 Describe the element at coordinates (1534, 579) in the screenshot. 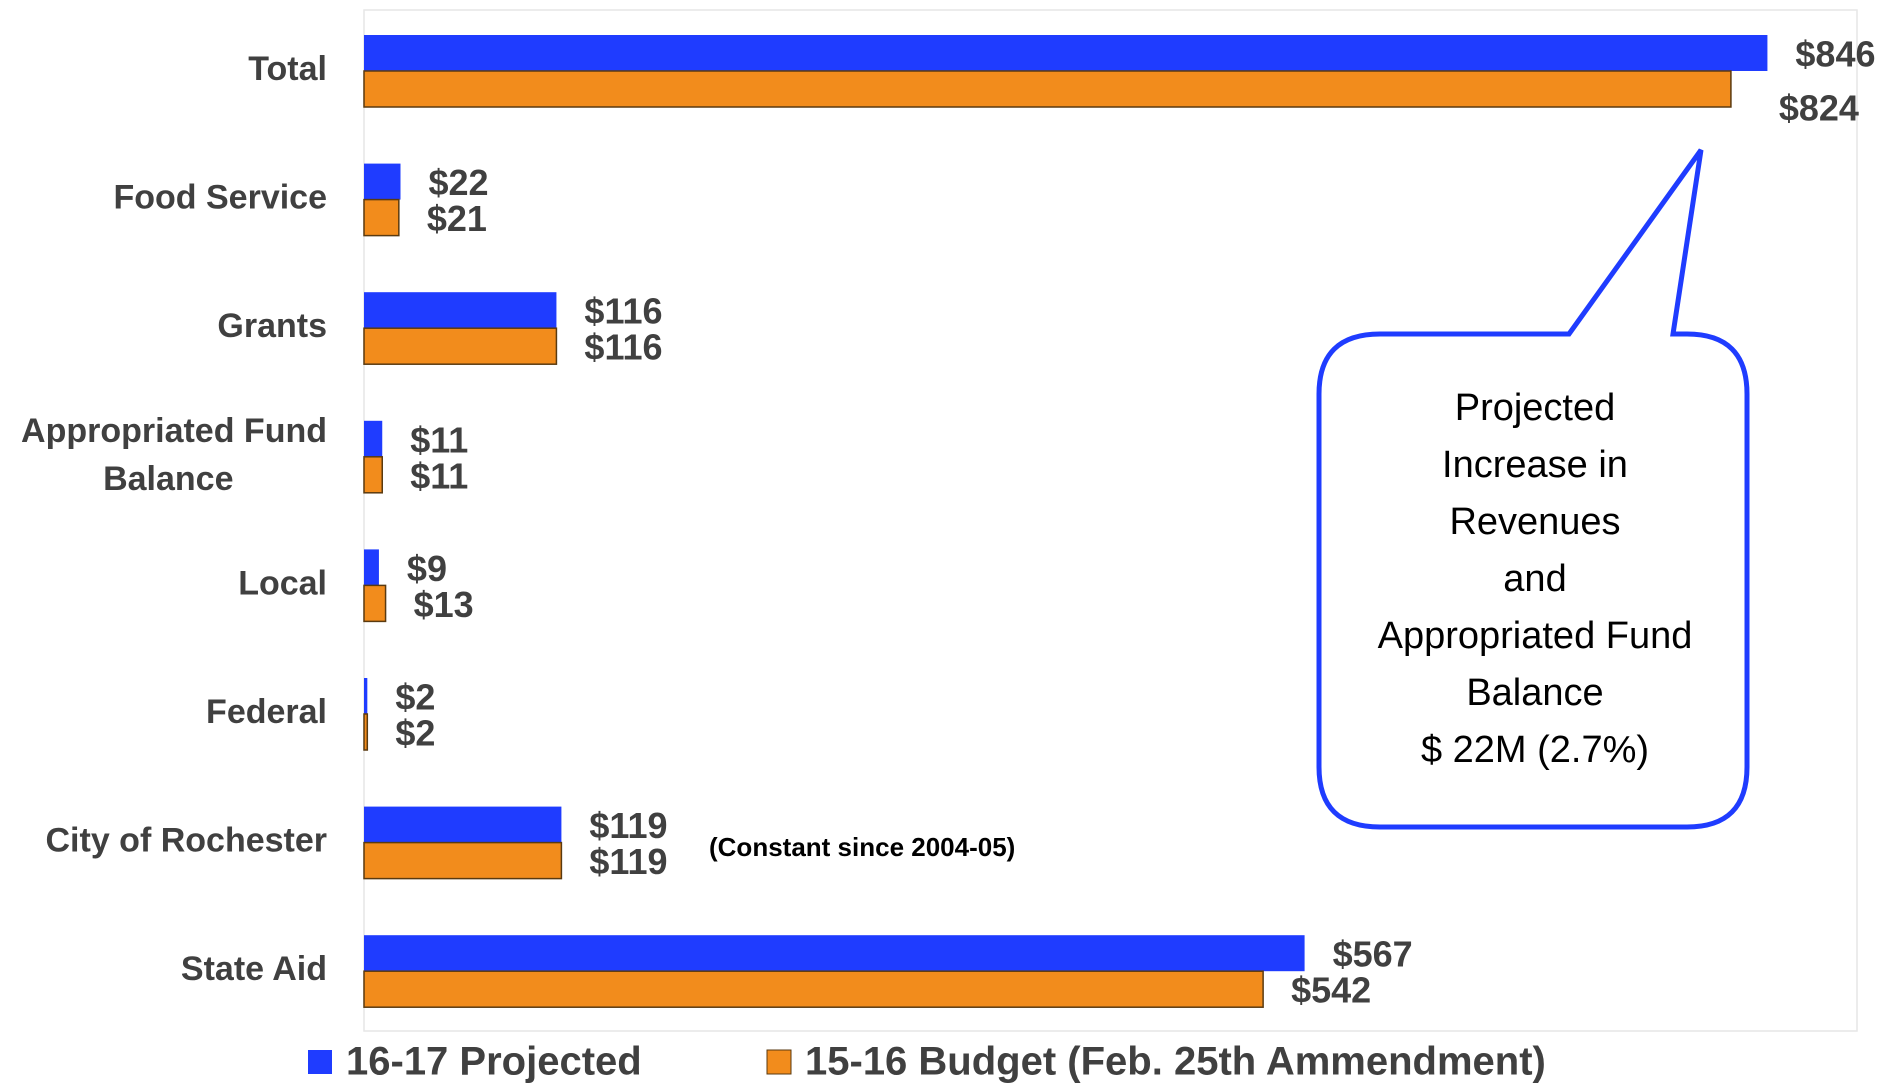

I see `callout-text: and` at that location.